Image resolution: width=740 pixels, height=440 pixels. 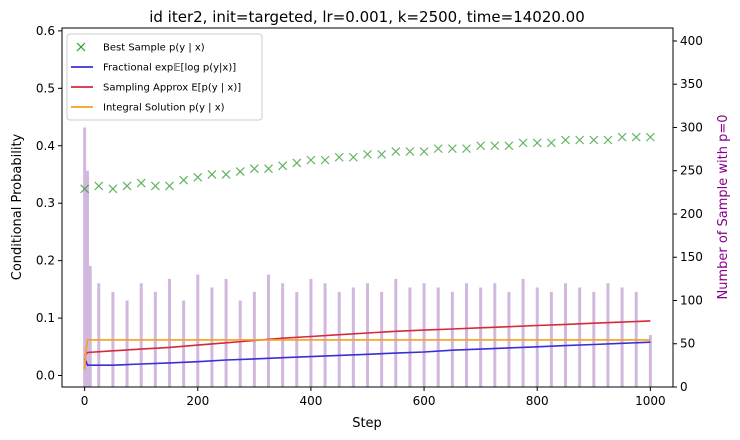 What do you see at coordinates (684, 387) in the screenshot?
I see `y2-tick-label: 0` at bounding box center [684, 387].